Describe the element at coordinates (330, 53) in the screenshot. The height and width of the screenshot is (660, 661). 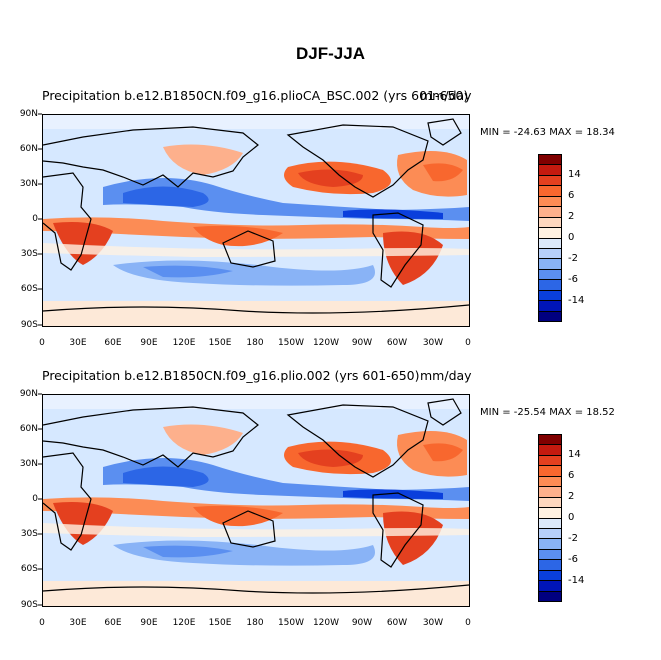
I see `figure-title: DJF-JJA` at that location.